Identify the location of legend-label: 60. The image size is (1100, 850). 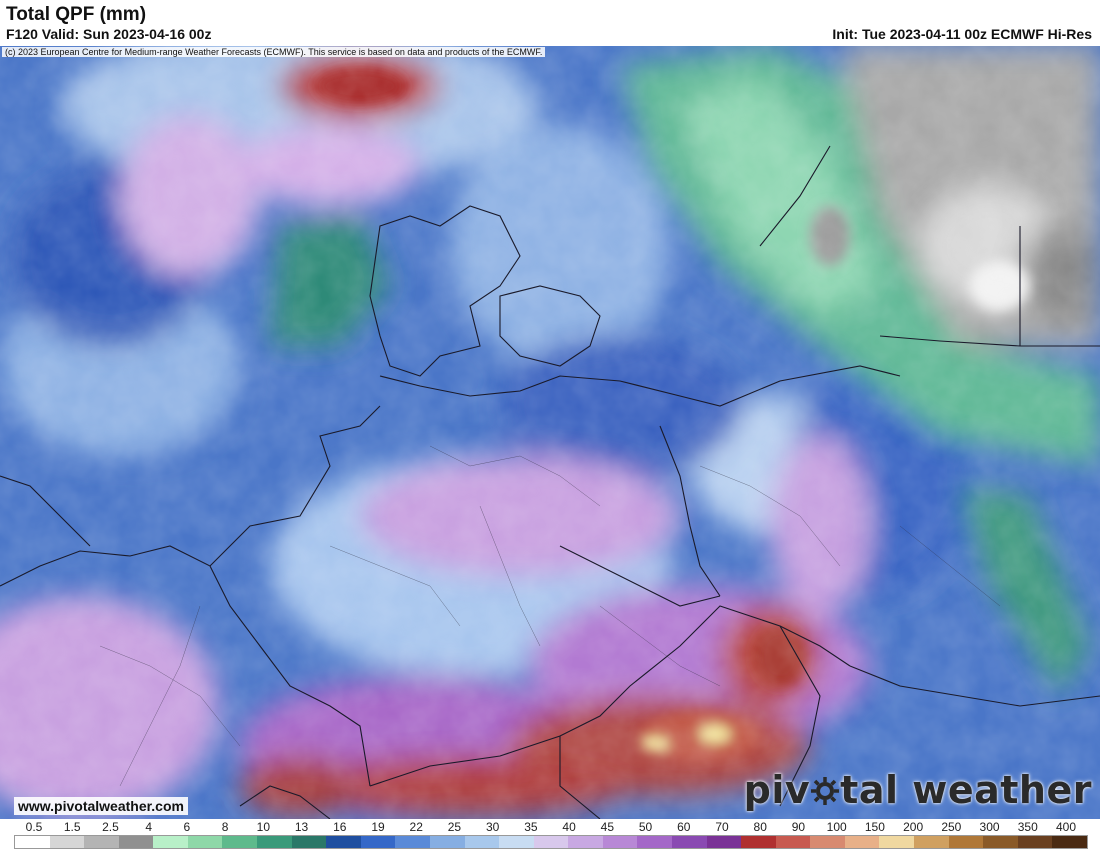
(684, 827).